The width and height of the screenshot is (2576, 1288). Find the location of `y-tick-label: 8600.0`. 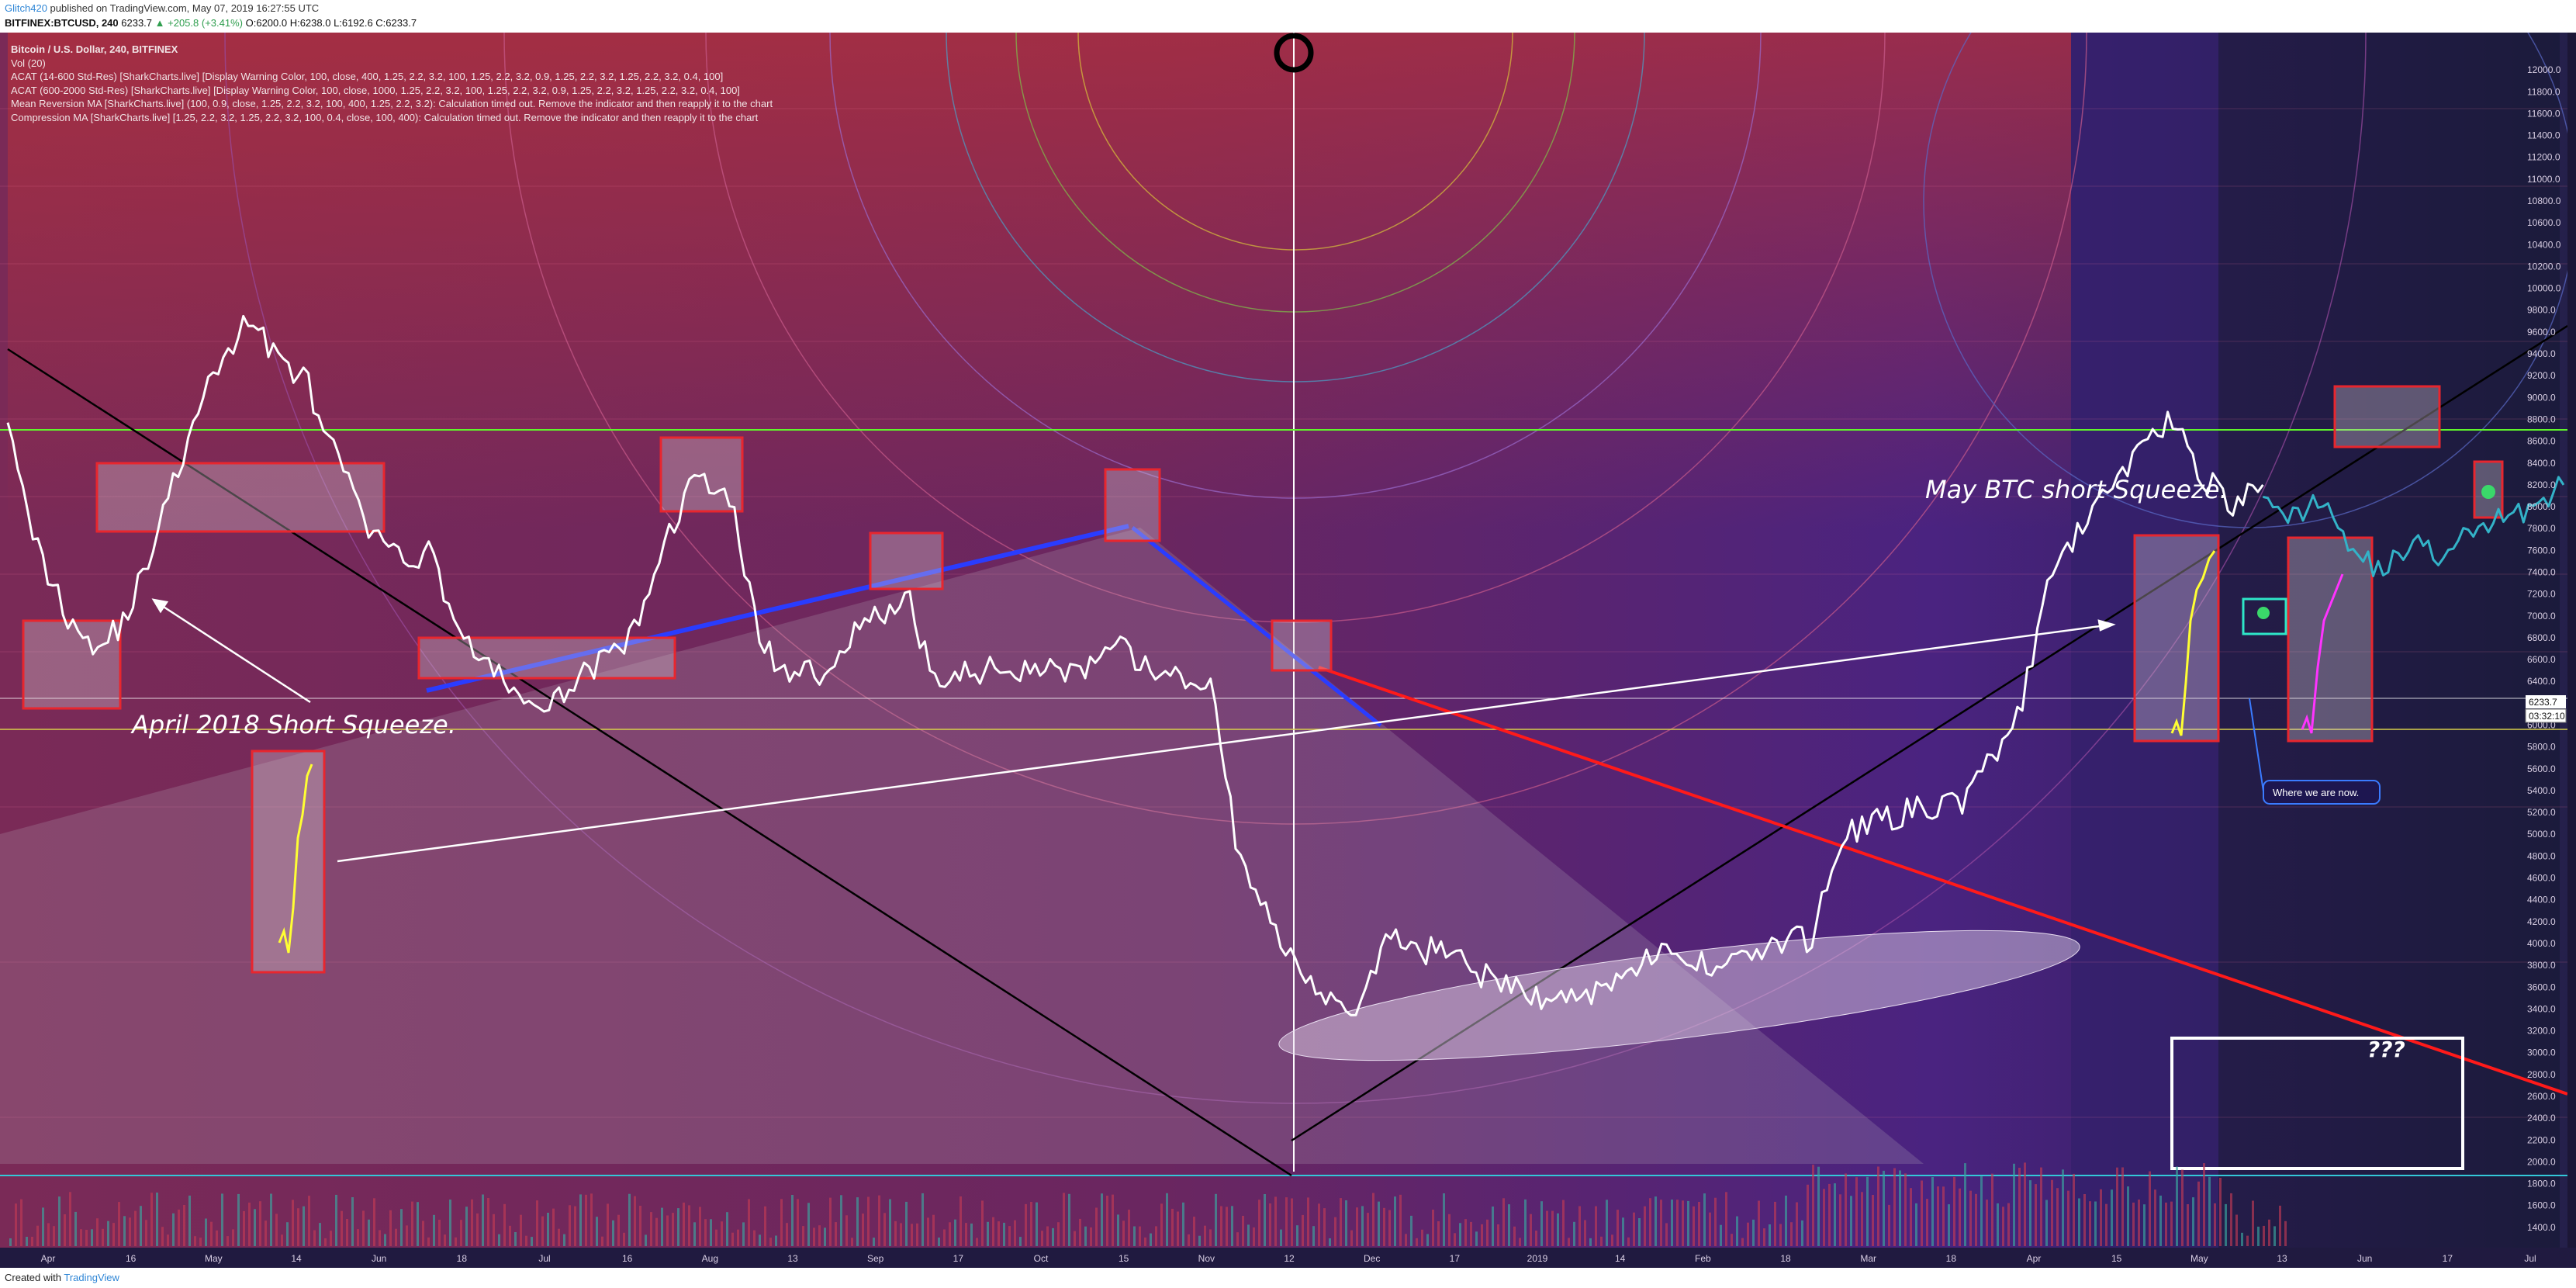

y-tick-label: 8600.0 is located at coordinates (2541, 441).